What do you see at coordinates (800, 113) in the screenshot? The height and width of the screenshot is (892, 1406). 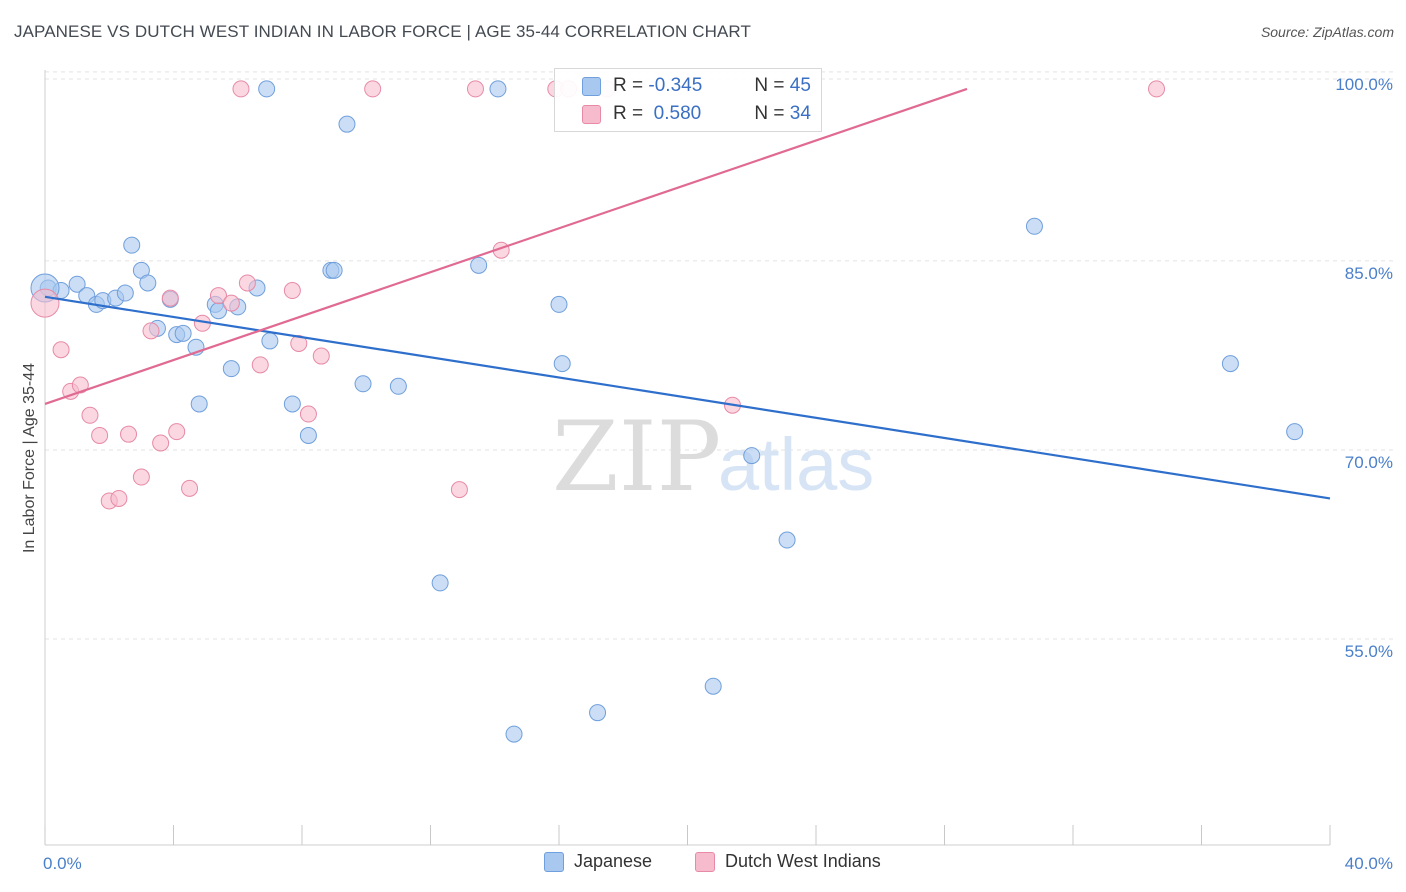 I see `legend-n-value: 34` at bounding box center [800, 113].